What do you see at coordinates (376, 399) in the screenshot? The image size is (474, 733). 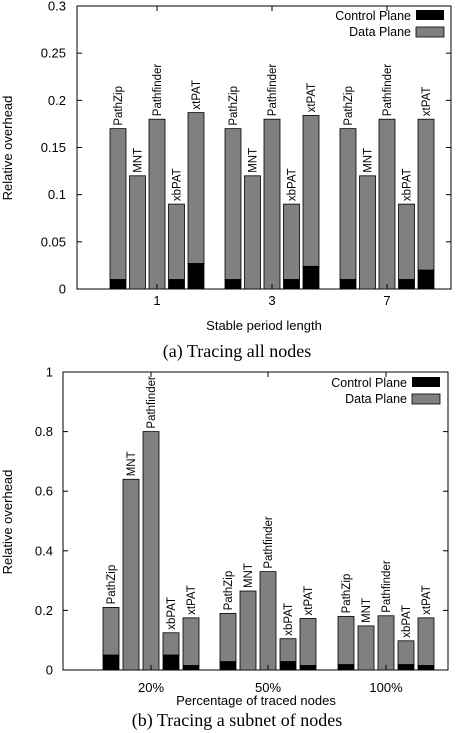 I see `chart-b-legend-label-data: Data Plane` at bounding box center [376, 399].